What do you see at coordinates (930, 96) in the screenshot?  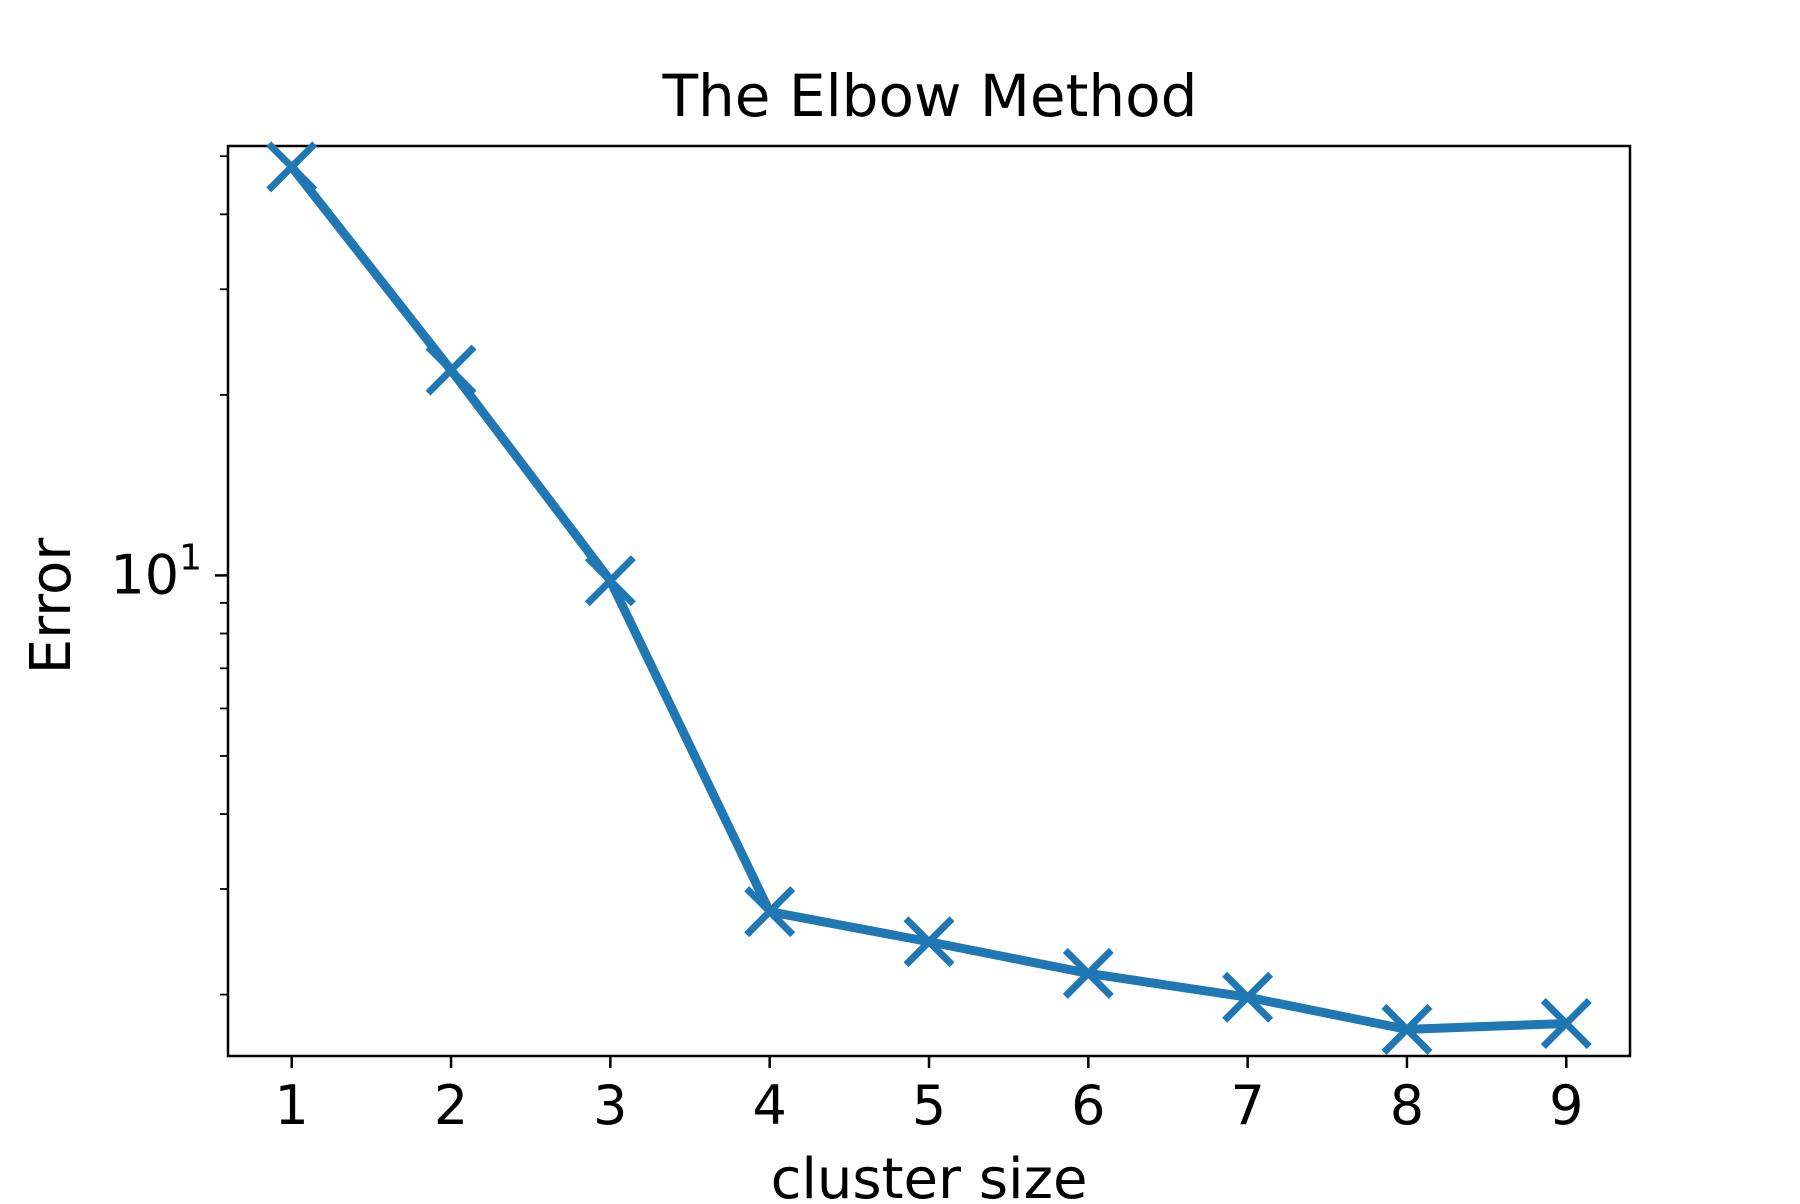 I see `chart-title: The Elbow Method` at bounding box center [930, 96].